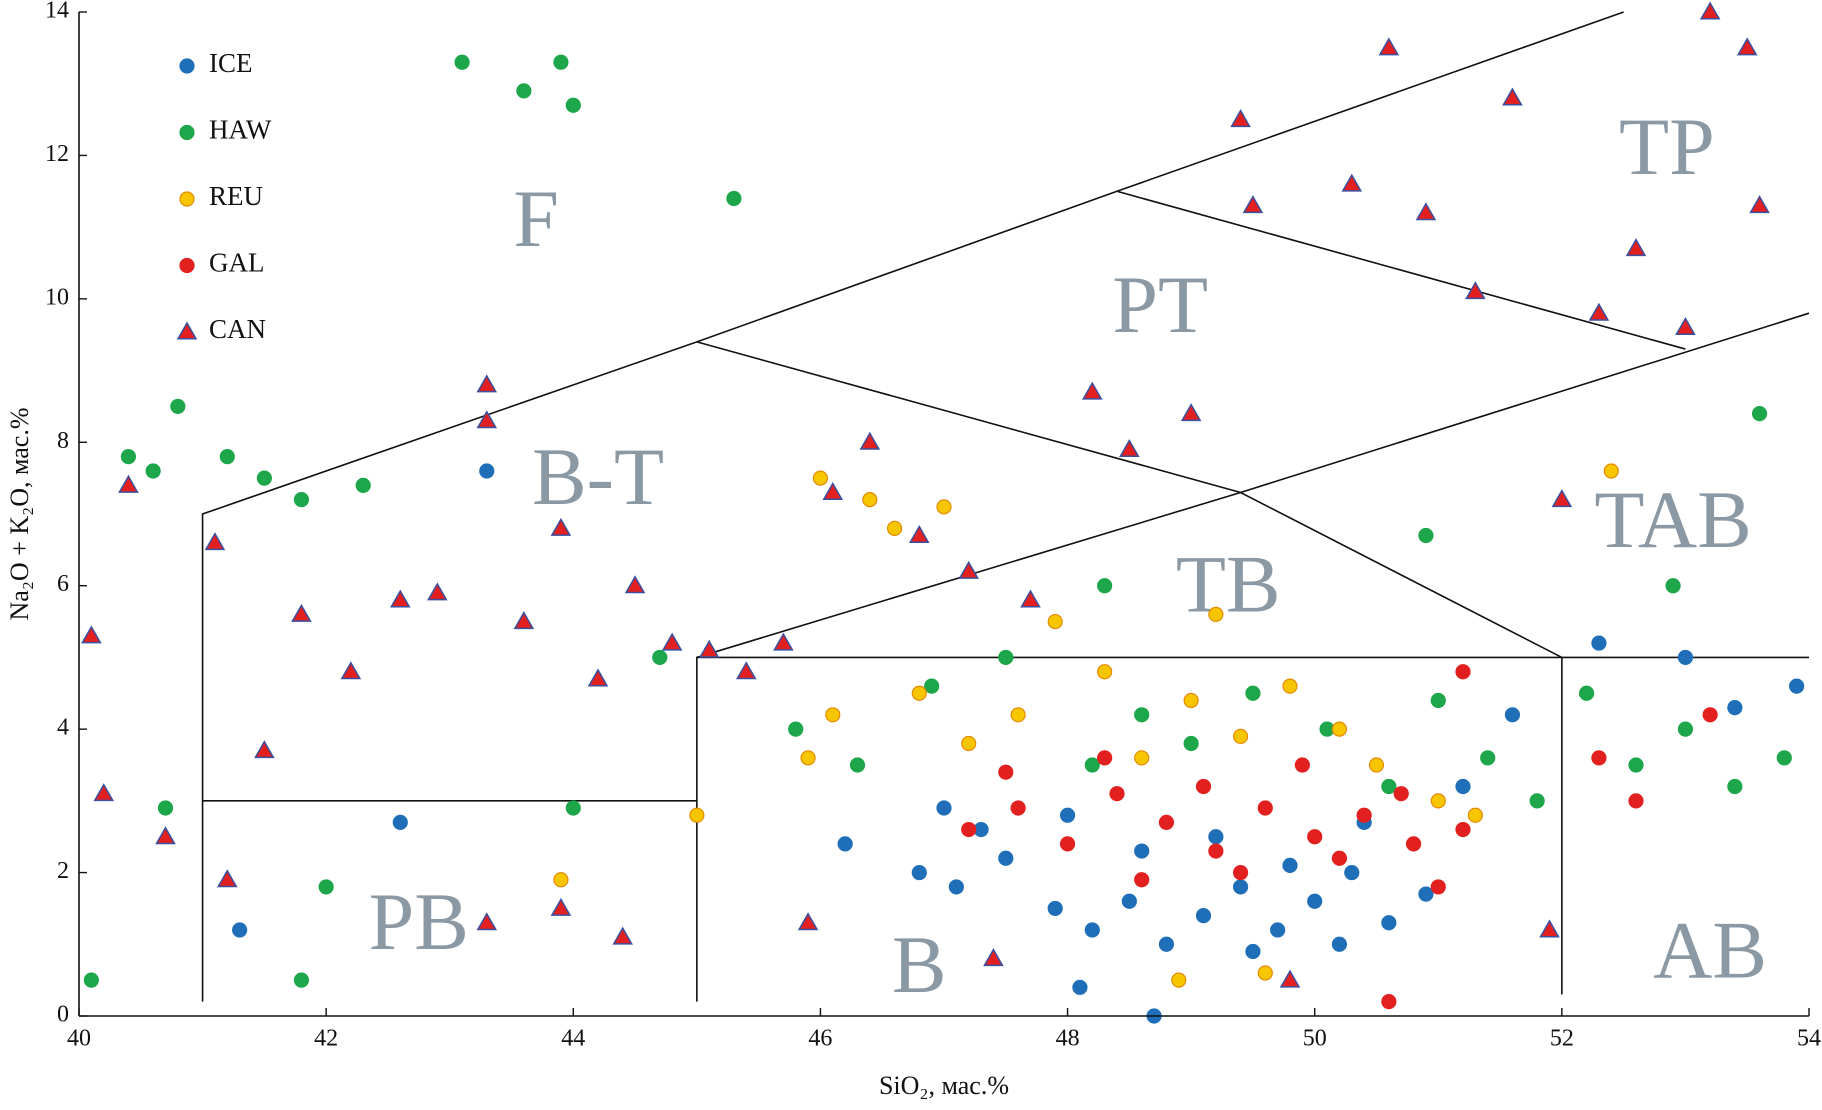 This screenshot has width=1822, height=1110. I want to click on boundary-line, so click(1401, 270).